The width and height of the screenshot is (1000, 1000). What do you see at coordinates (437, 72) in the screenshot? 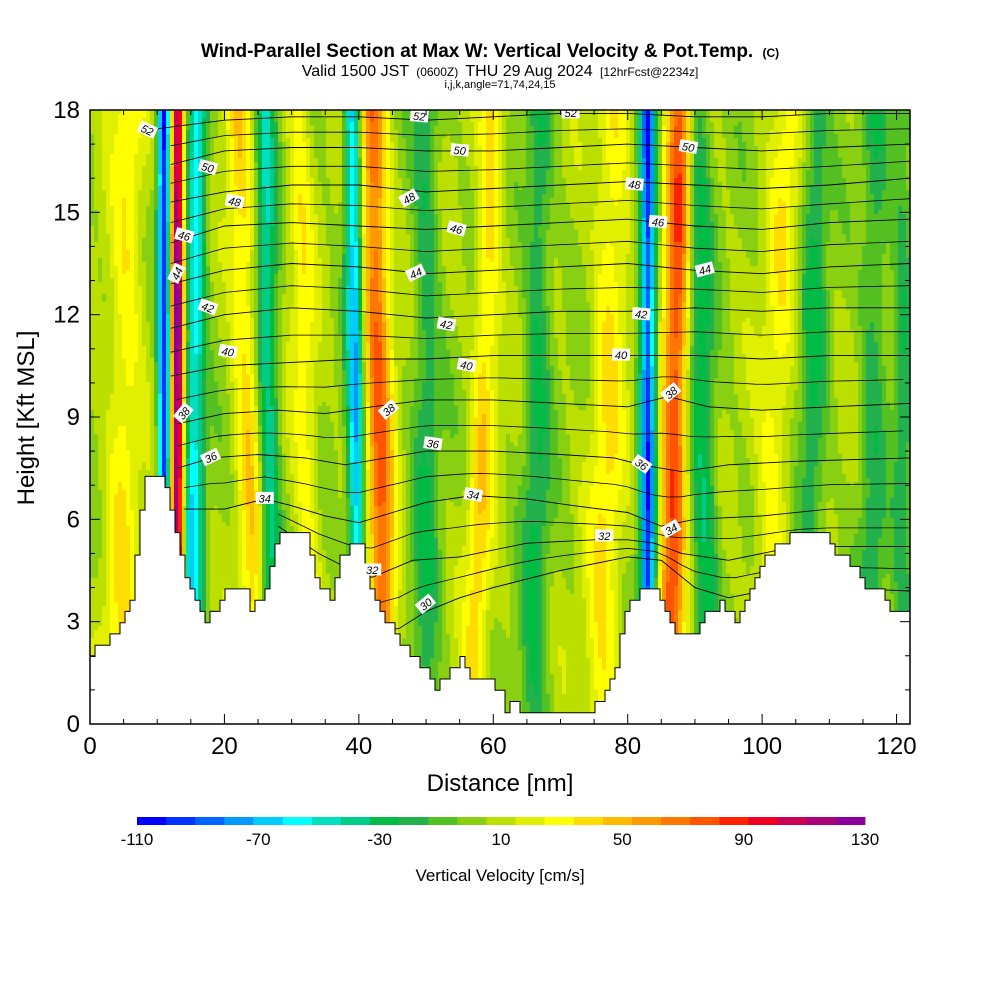
I see `subtitle-utc: (0600Z)` at bounding box center [437, 72].